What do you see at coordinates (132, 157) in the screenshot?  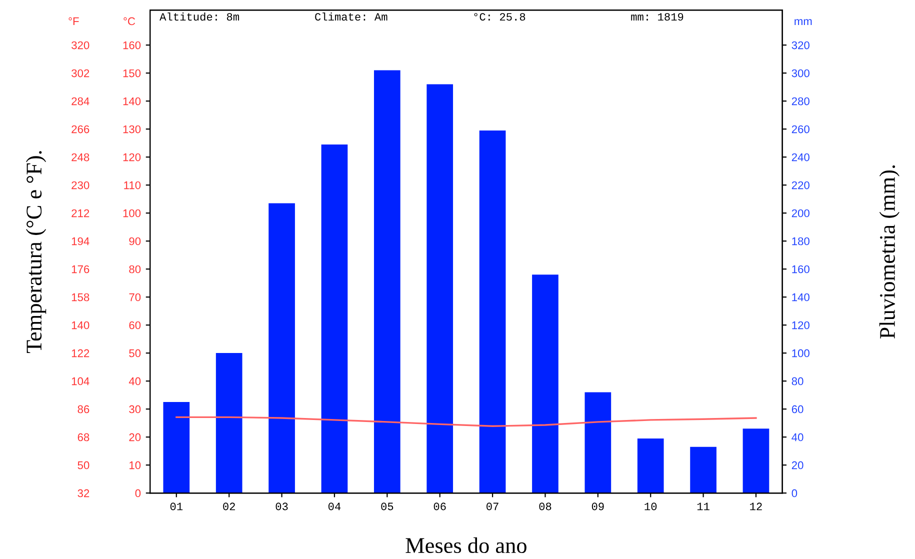 I see `y-tick-label: 120` at bounding box center [132, 157].